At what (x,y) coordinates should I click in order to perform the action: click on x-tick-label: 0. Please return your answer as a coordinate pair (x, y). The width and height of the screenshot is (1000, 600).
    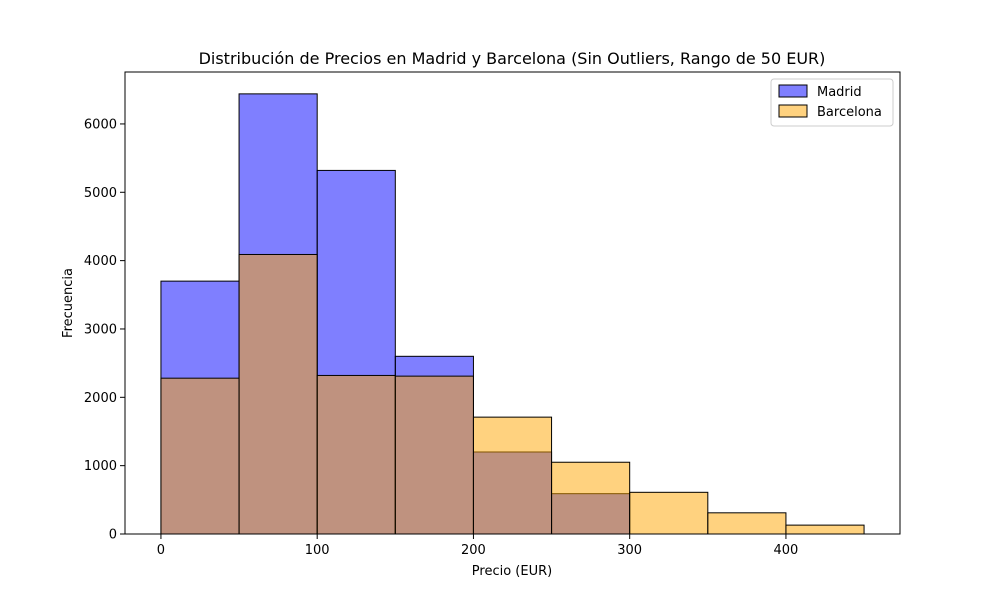
    Looking at the image, I should click on (161, 550).